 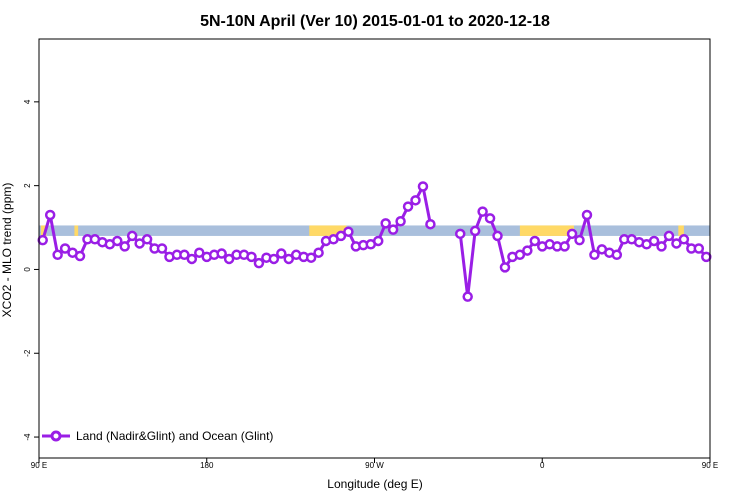 I want to click on x-tick-label: 0, so click(x=542, y=465).